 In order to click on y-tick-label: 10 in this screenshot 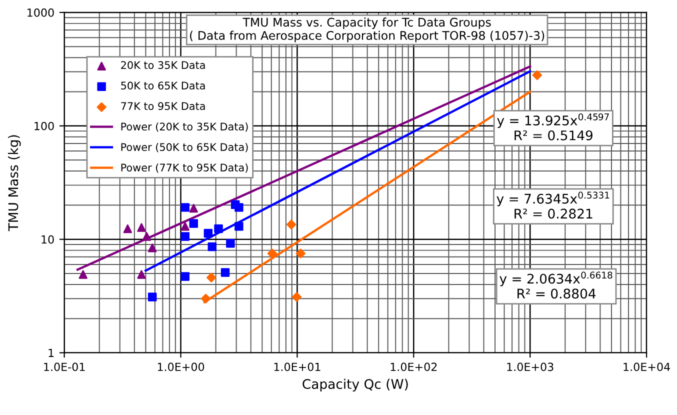, I will do `click(48, 239)`.